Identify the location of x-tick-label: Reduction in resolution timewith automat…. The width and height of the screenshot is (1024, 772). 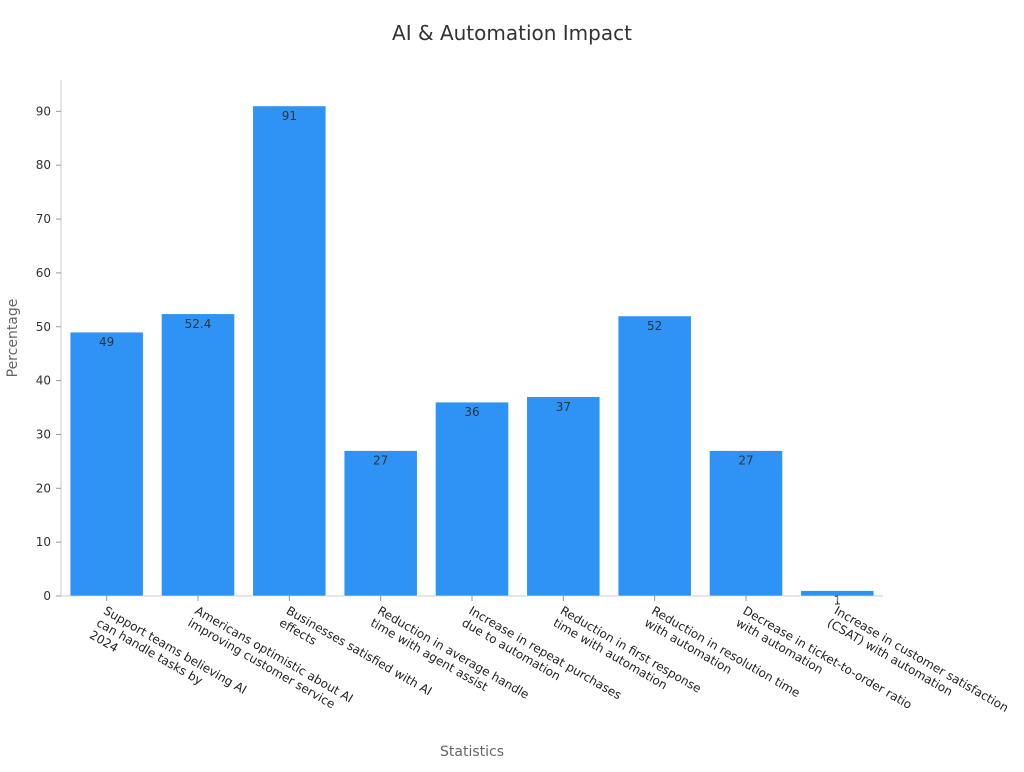
(722, 657).